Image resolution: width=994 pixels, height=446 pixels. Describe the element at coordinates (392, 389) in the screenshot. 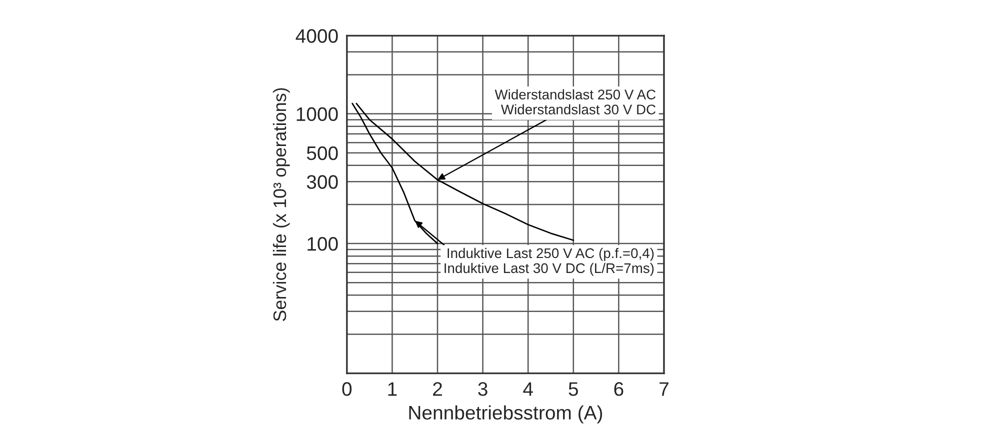

I see `x-tick-label: 1` at that location.